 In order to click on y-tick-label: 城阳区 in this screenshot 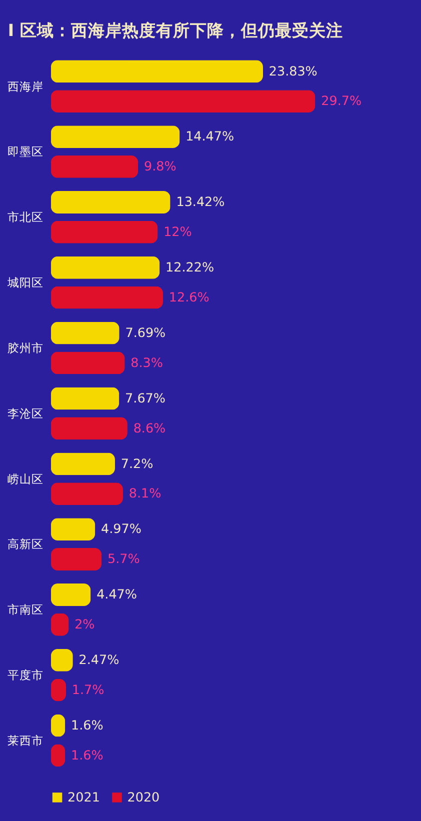, I will do `click(25, 283)`.